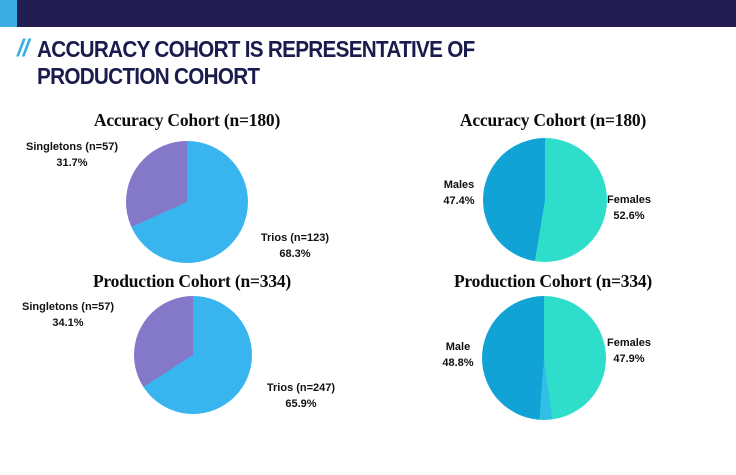 The image size is (736, 475). I want to click on chart-title-accuracy-type: Accuracy Cohort (n=180), so click(187, 120).